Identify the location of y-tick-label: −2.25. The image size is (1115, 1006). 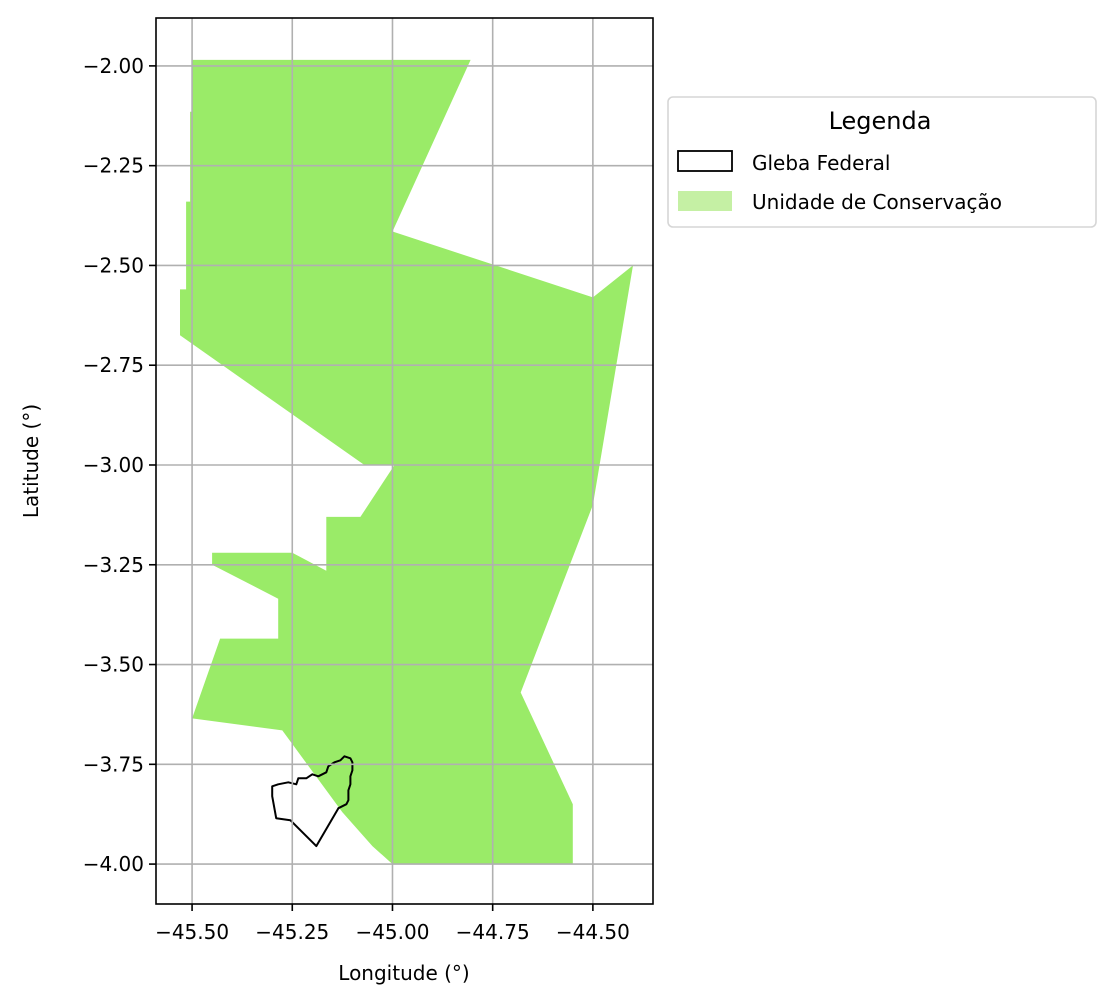
(113, 166).